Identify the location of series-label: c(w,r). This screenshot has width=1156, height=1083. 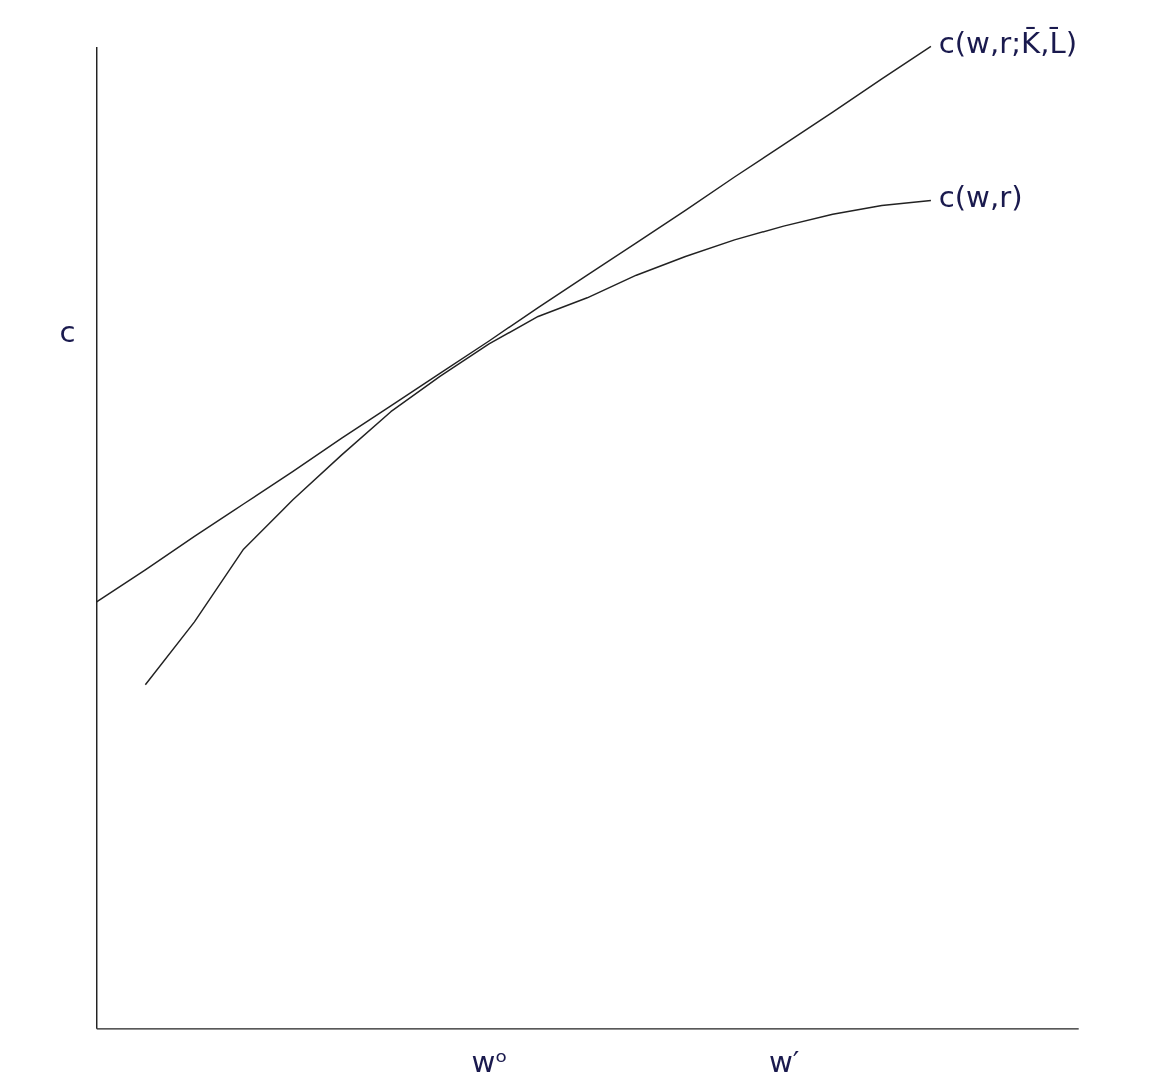
(980, 197).